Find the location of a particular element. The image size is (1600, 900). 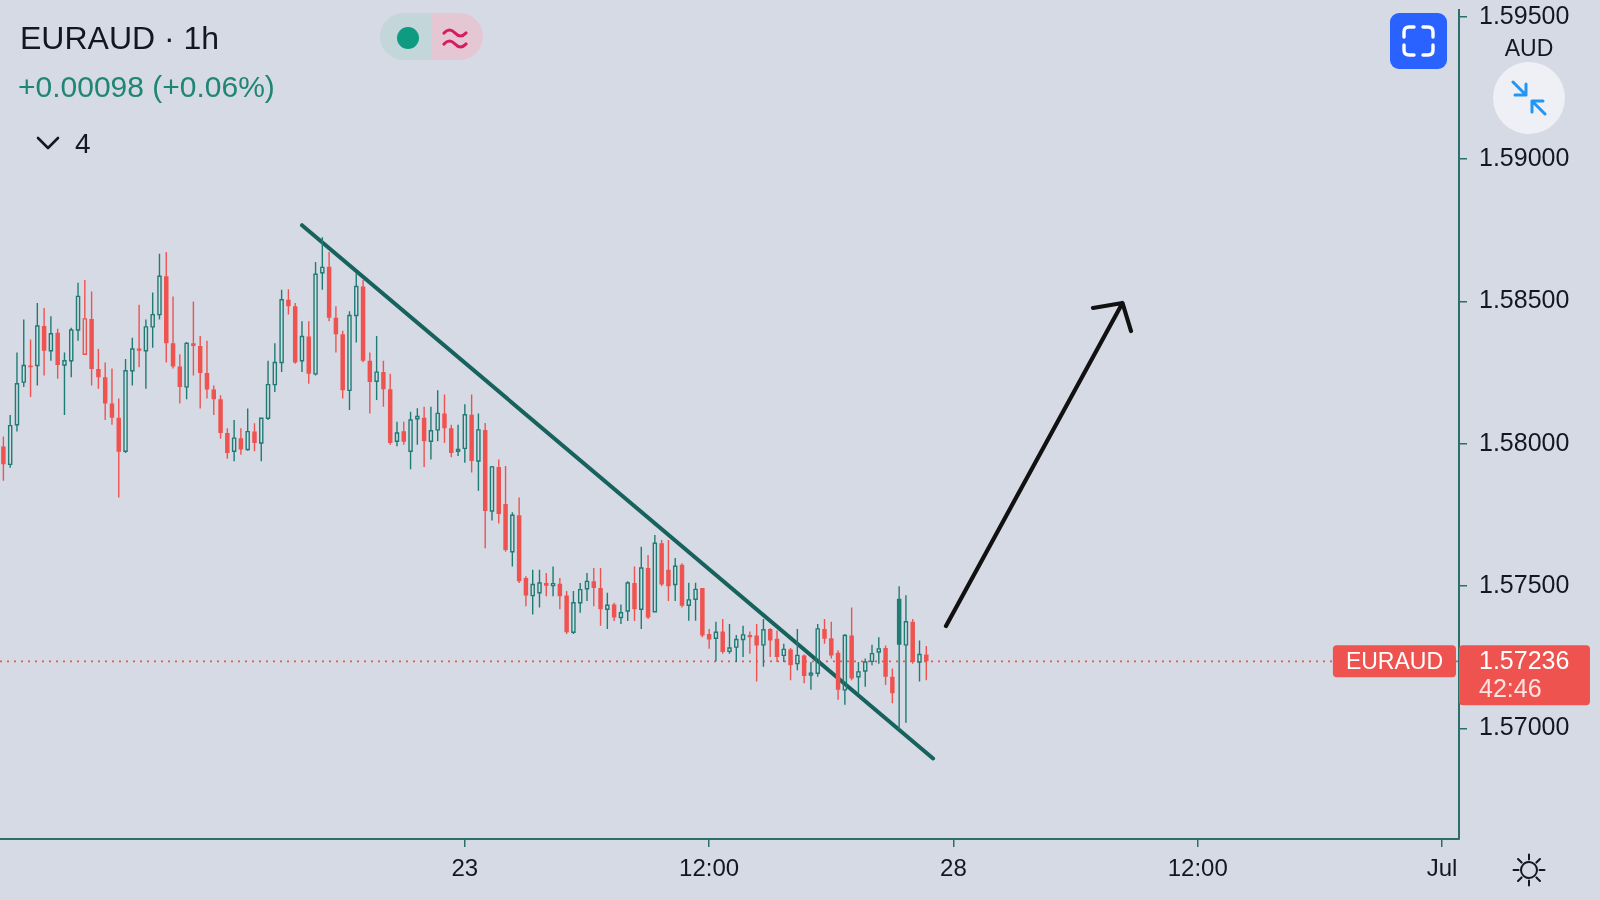

text: +0.00098 (+0.06%) is located at coordinates (146, 86).